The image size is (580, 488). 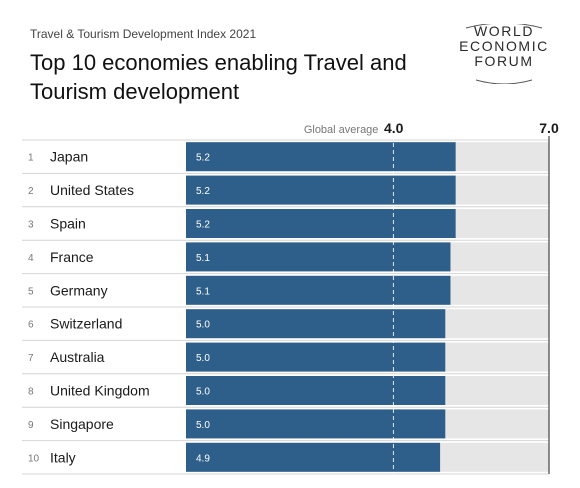 I want to click on global-average-label: Global average, so click(x=341, y=130).